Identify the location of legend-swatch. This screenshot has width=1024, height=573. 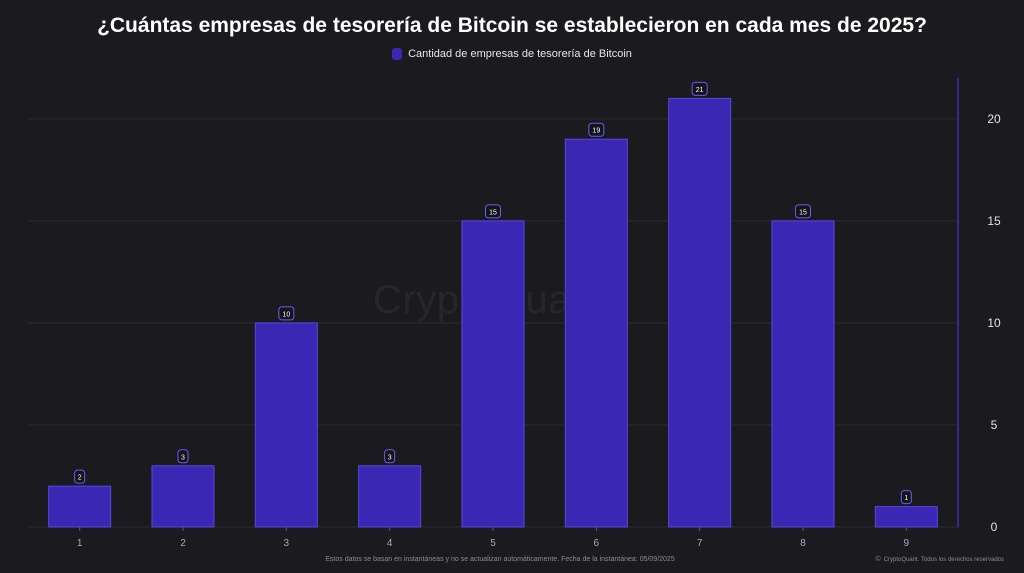
(397, 54).